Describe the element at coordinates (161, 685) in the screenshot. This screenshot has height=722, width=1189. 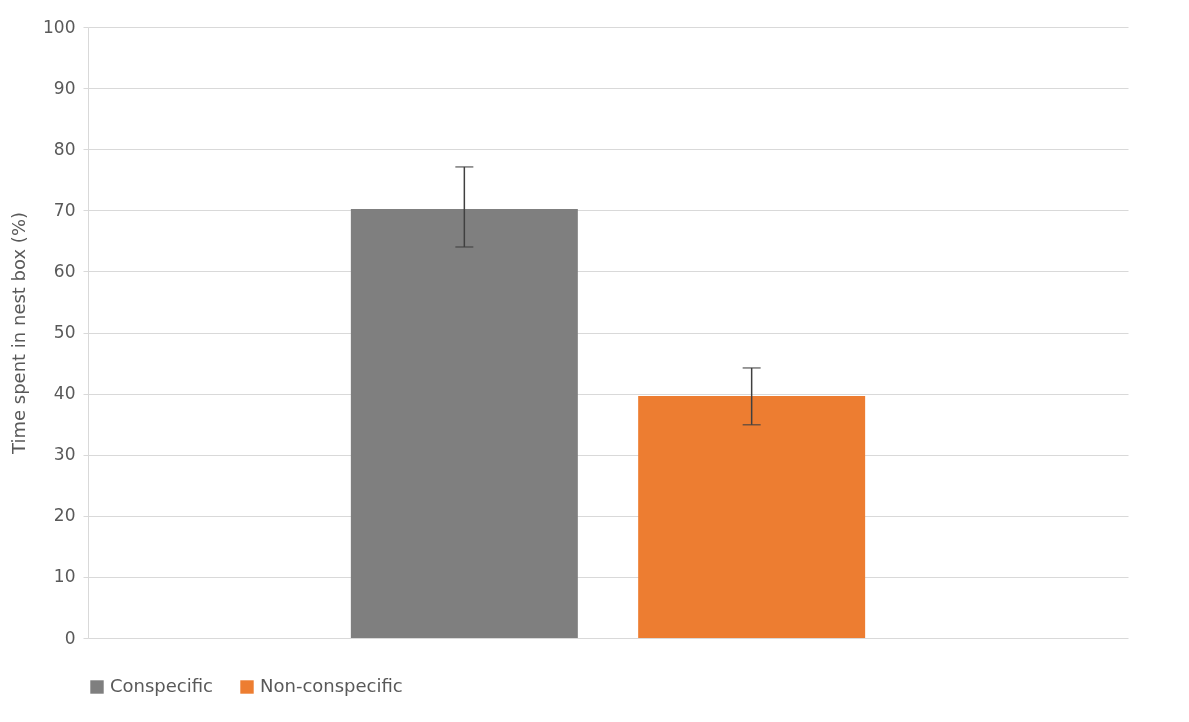
I see `legend-label: Conspecific` at that location.